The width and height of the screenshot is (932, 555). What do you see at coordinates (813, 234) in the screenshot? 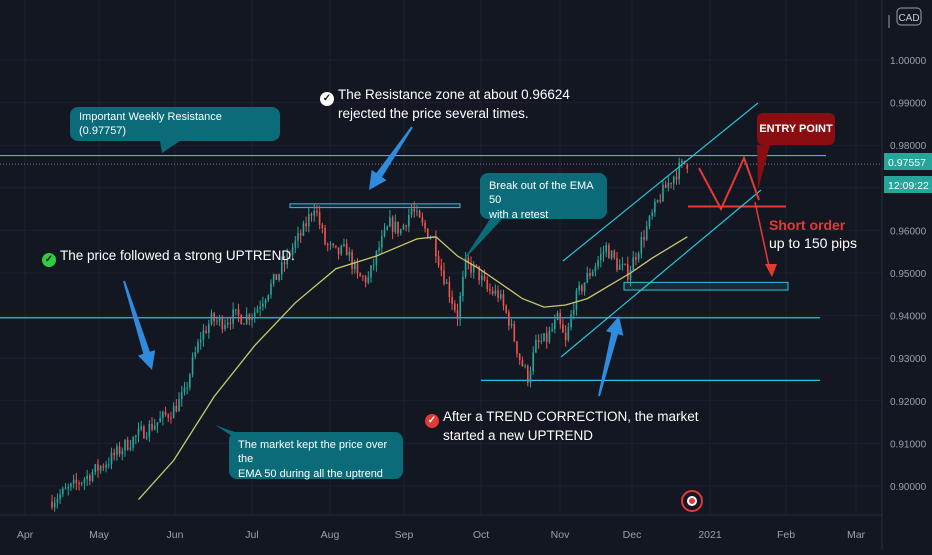
I see `short-order-note: Short order up to 150 pips` at bounding box center [813, 234].